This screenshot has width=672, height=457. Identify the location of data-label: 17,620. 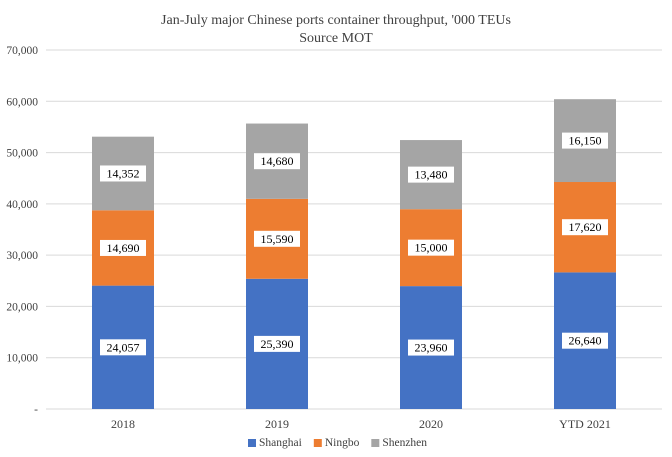
(585, 227).